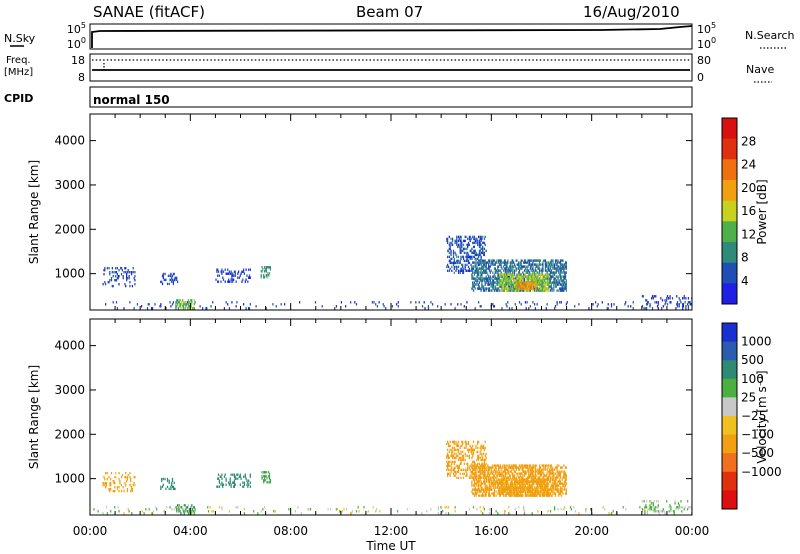 This screenshot has width=800, height=554. I want to click on velocity-colorbar-swatch, so click(729, 333).